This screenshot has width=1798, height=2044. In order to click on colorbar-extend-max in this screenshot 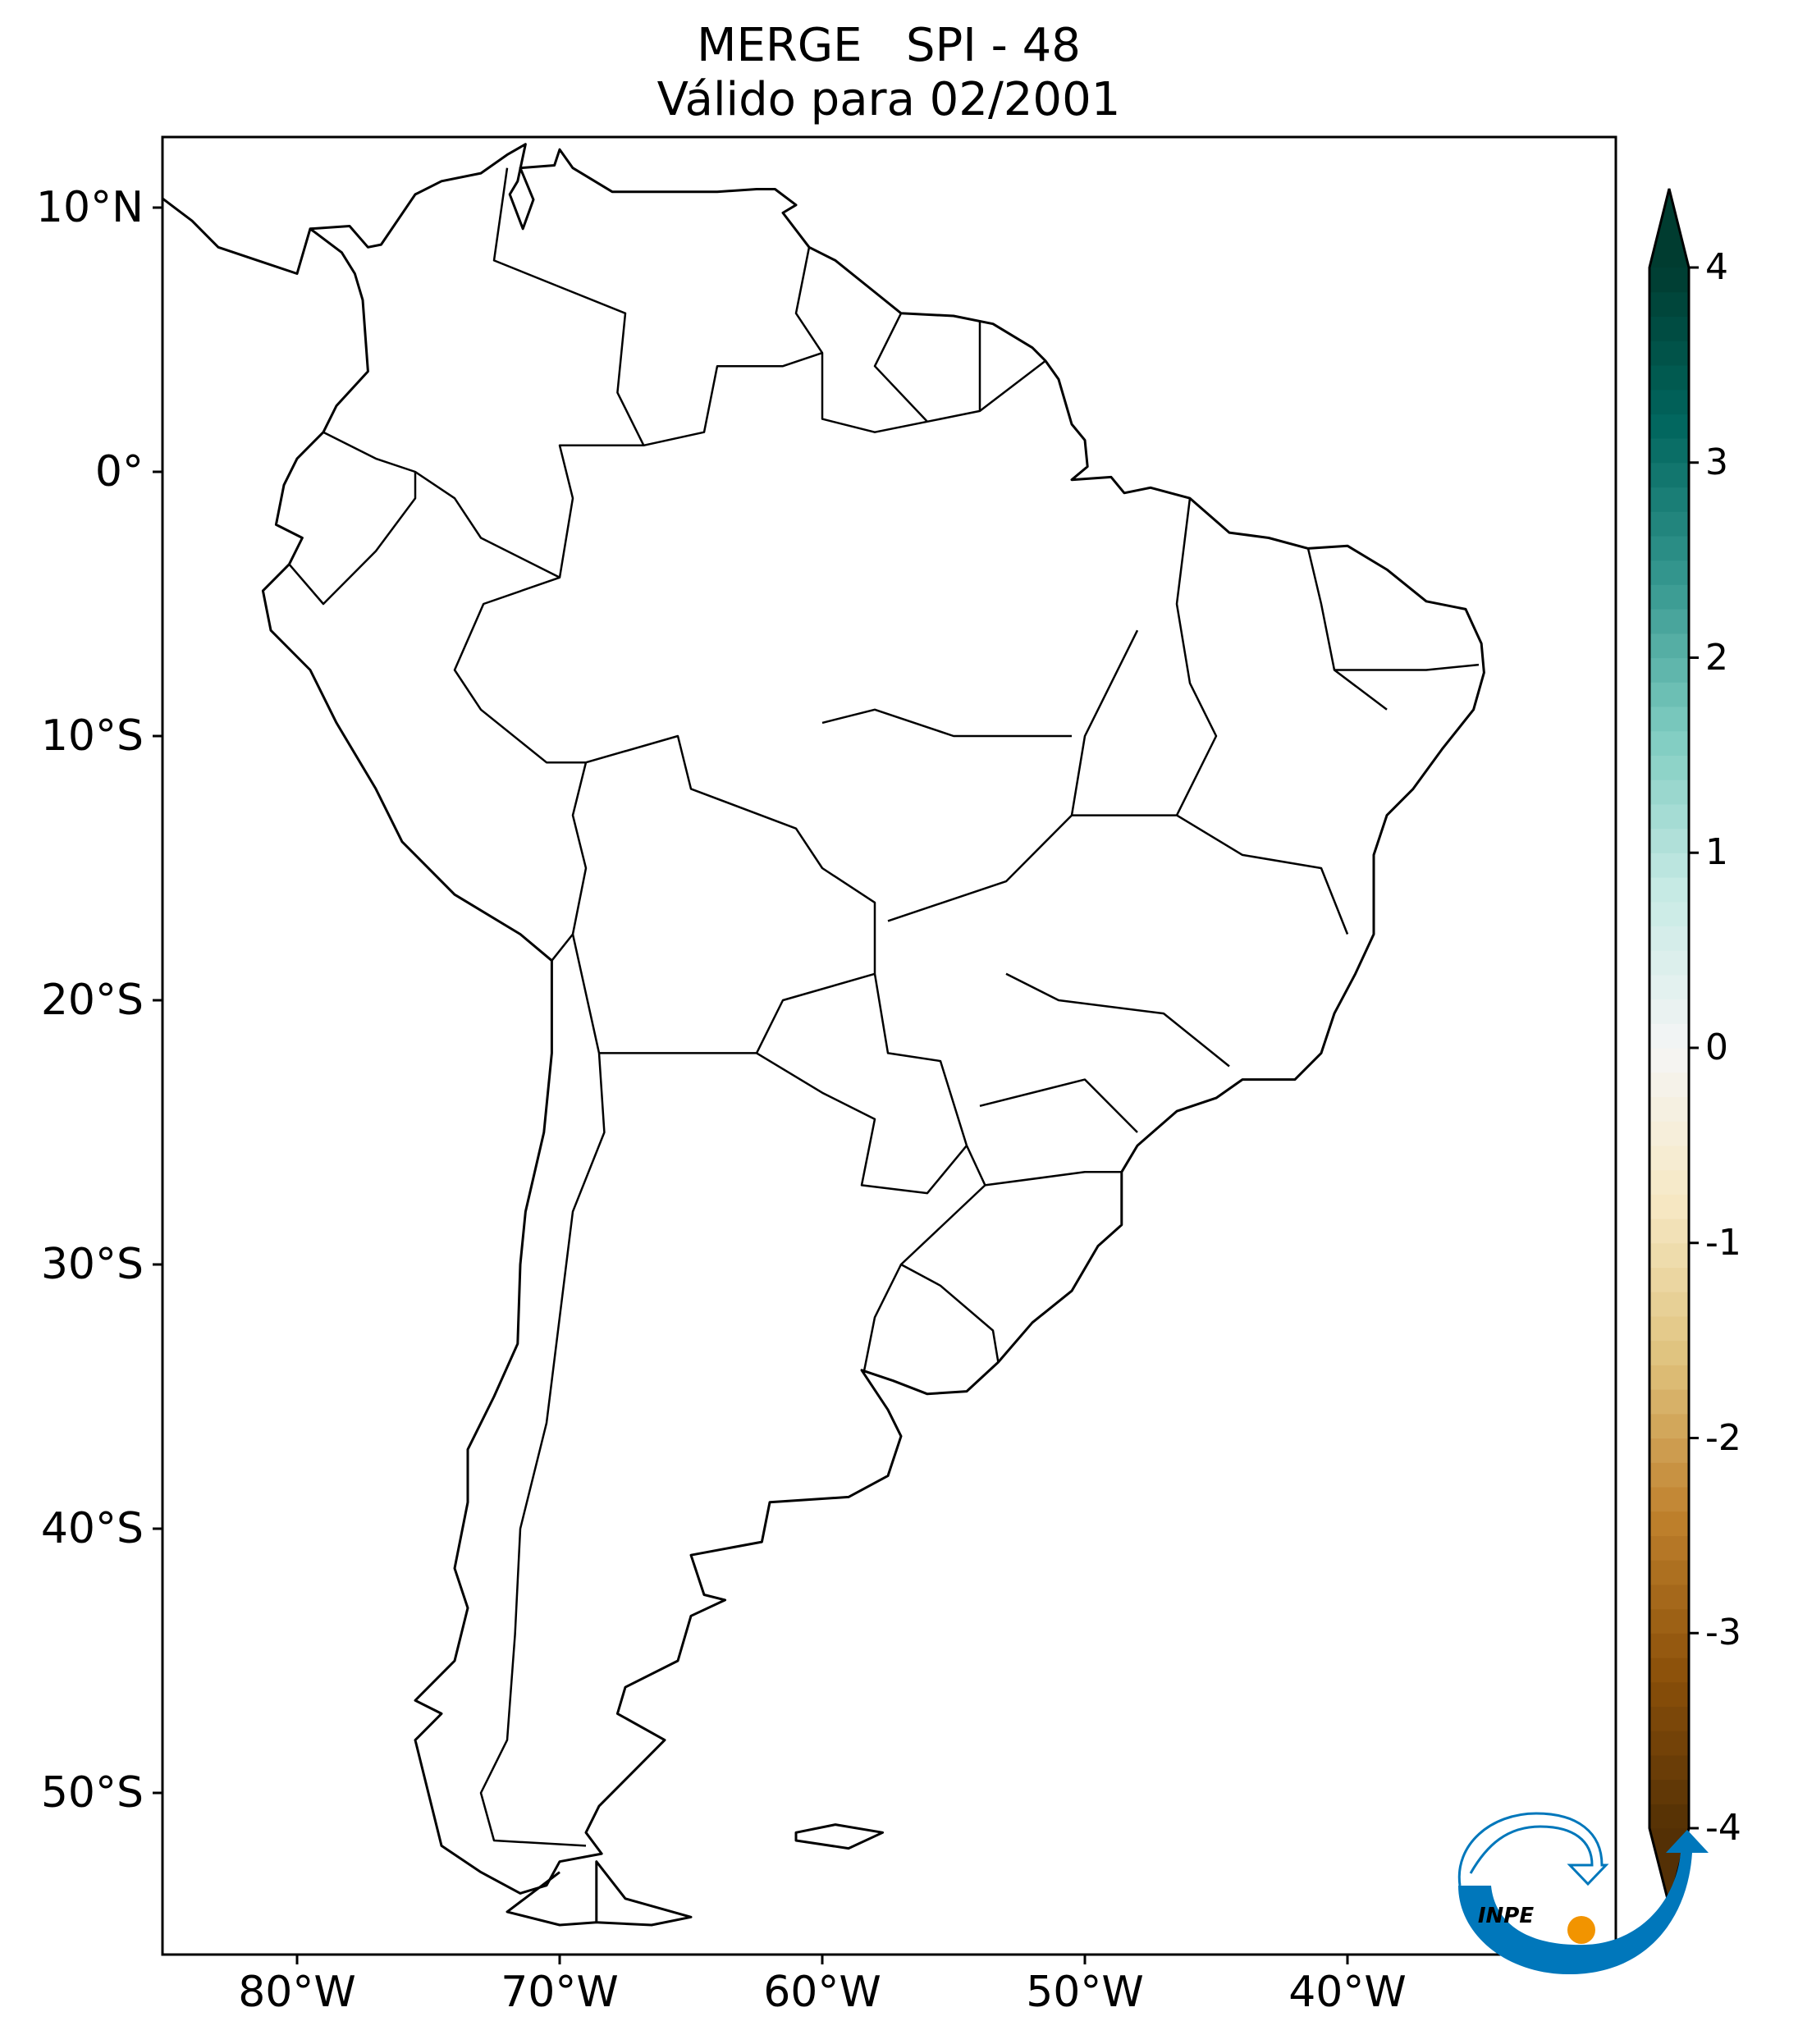, I will do `click(1669, 228)`.